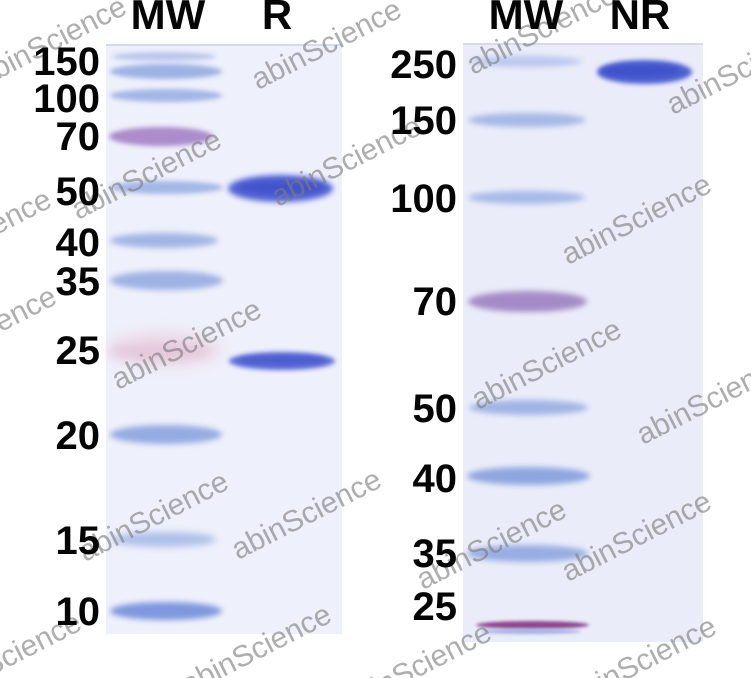 Image resolution: width=751 pixels, height=678 pixels. Describe the element at coordinates (78, 612) in the screenshot. I see `mw-label-10: 10` at that location.